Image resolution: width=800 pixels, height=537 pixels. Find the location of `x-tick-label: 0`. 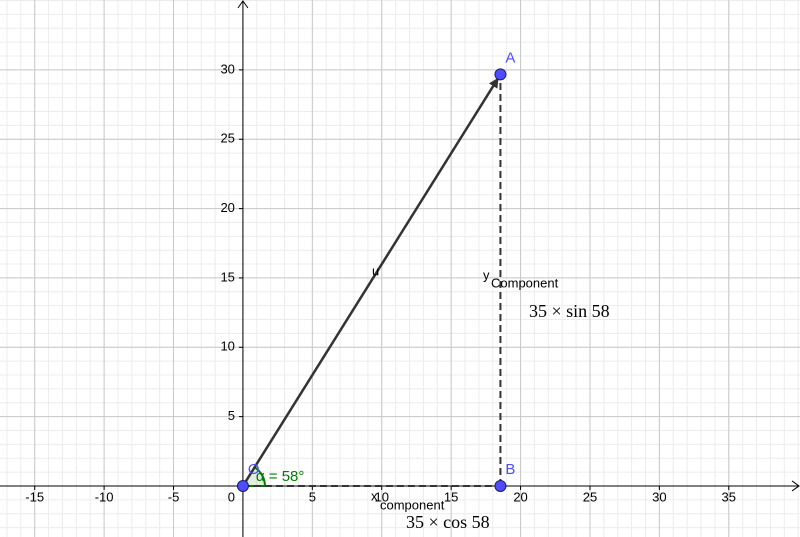

x-tick-label: 0 is located at coordinates (231, 496).